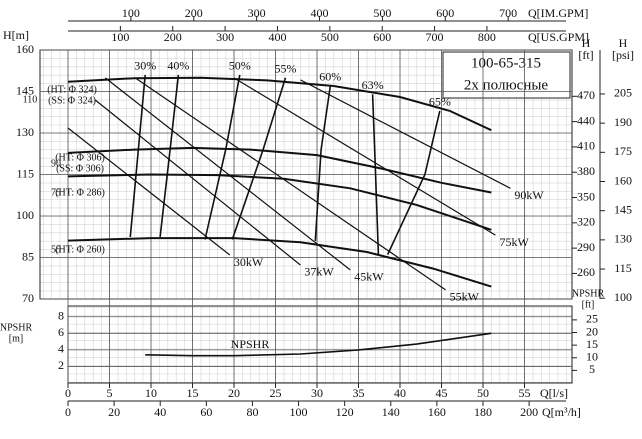 This screenshot has width=642, height=439. What do you see at coordinates (514, 242) in the screenshot?
I see `power-label: 75kW` at bounding box center [514, 242].